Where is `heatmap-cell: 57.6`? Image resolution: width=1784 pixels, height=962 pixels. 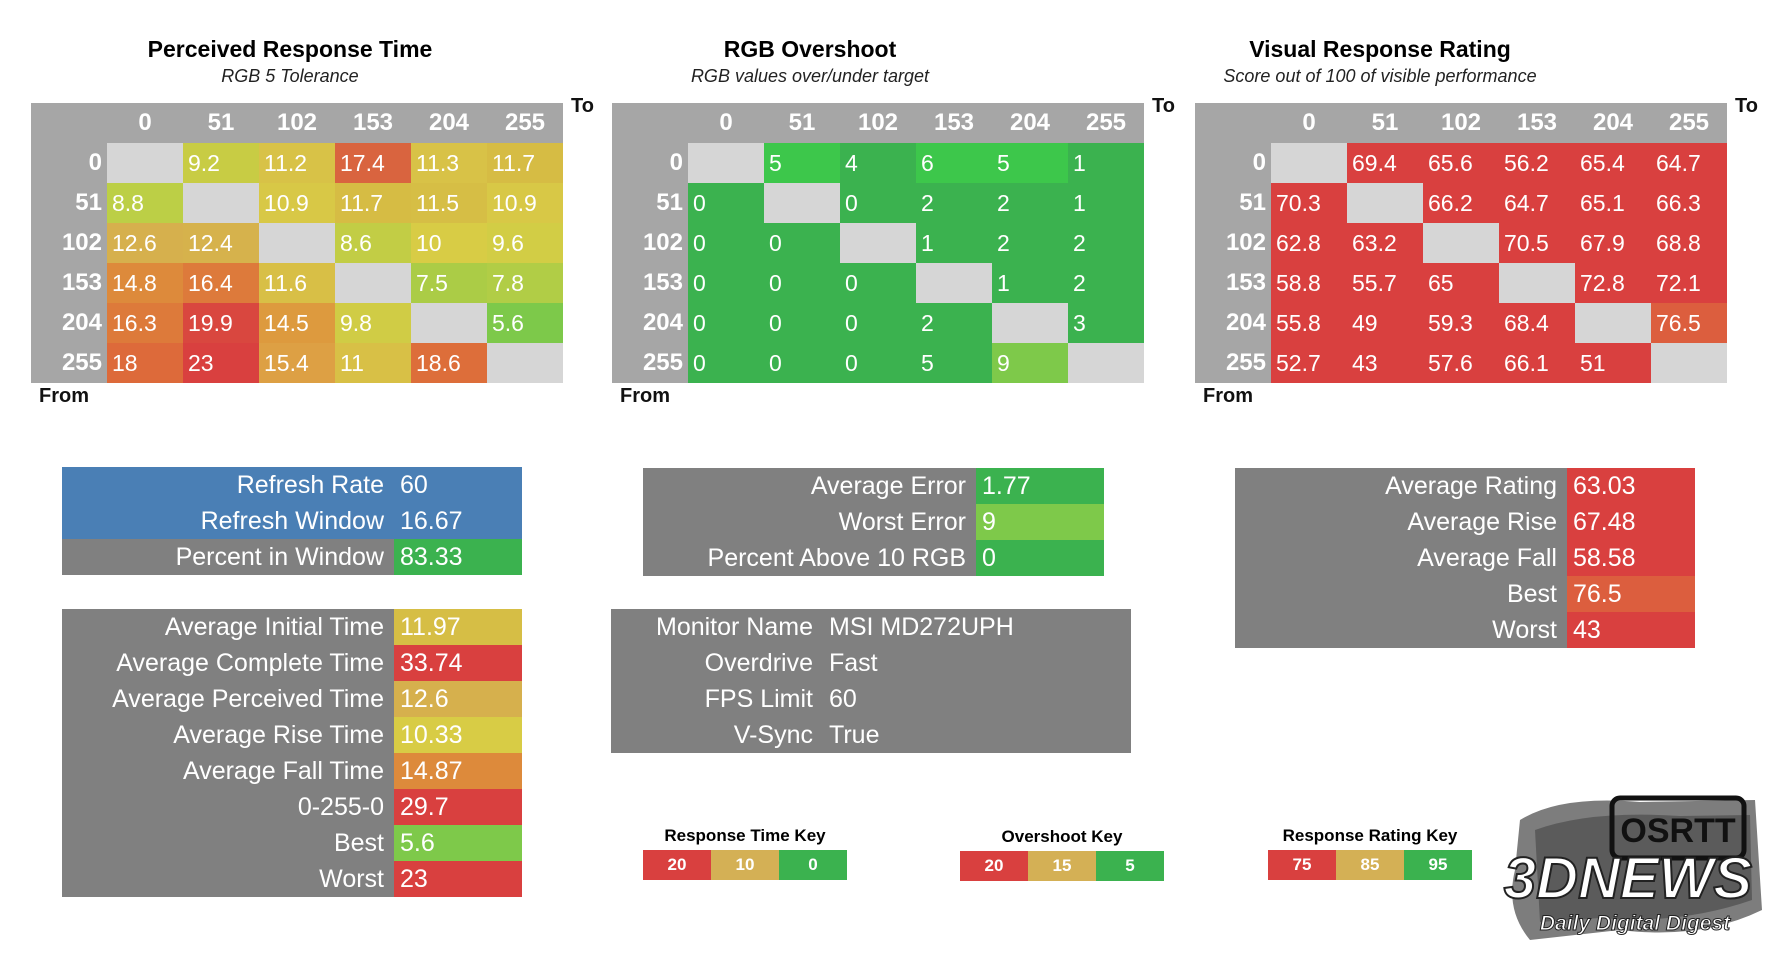 heatmap-cell: 57.6 is located at coordinates (1461, 363).